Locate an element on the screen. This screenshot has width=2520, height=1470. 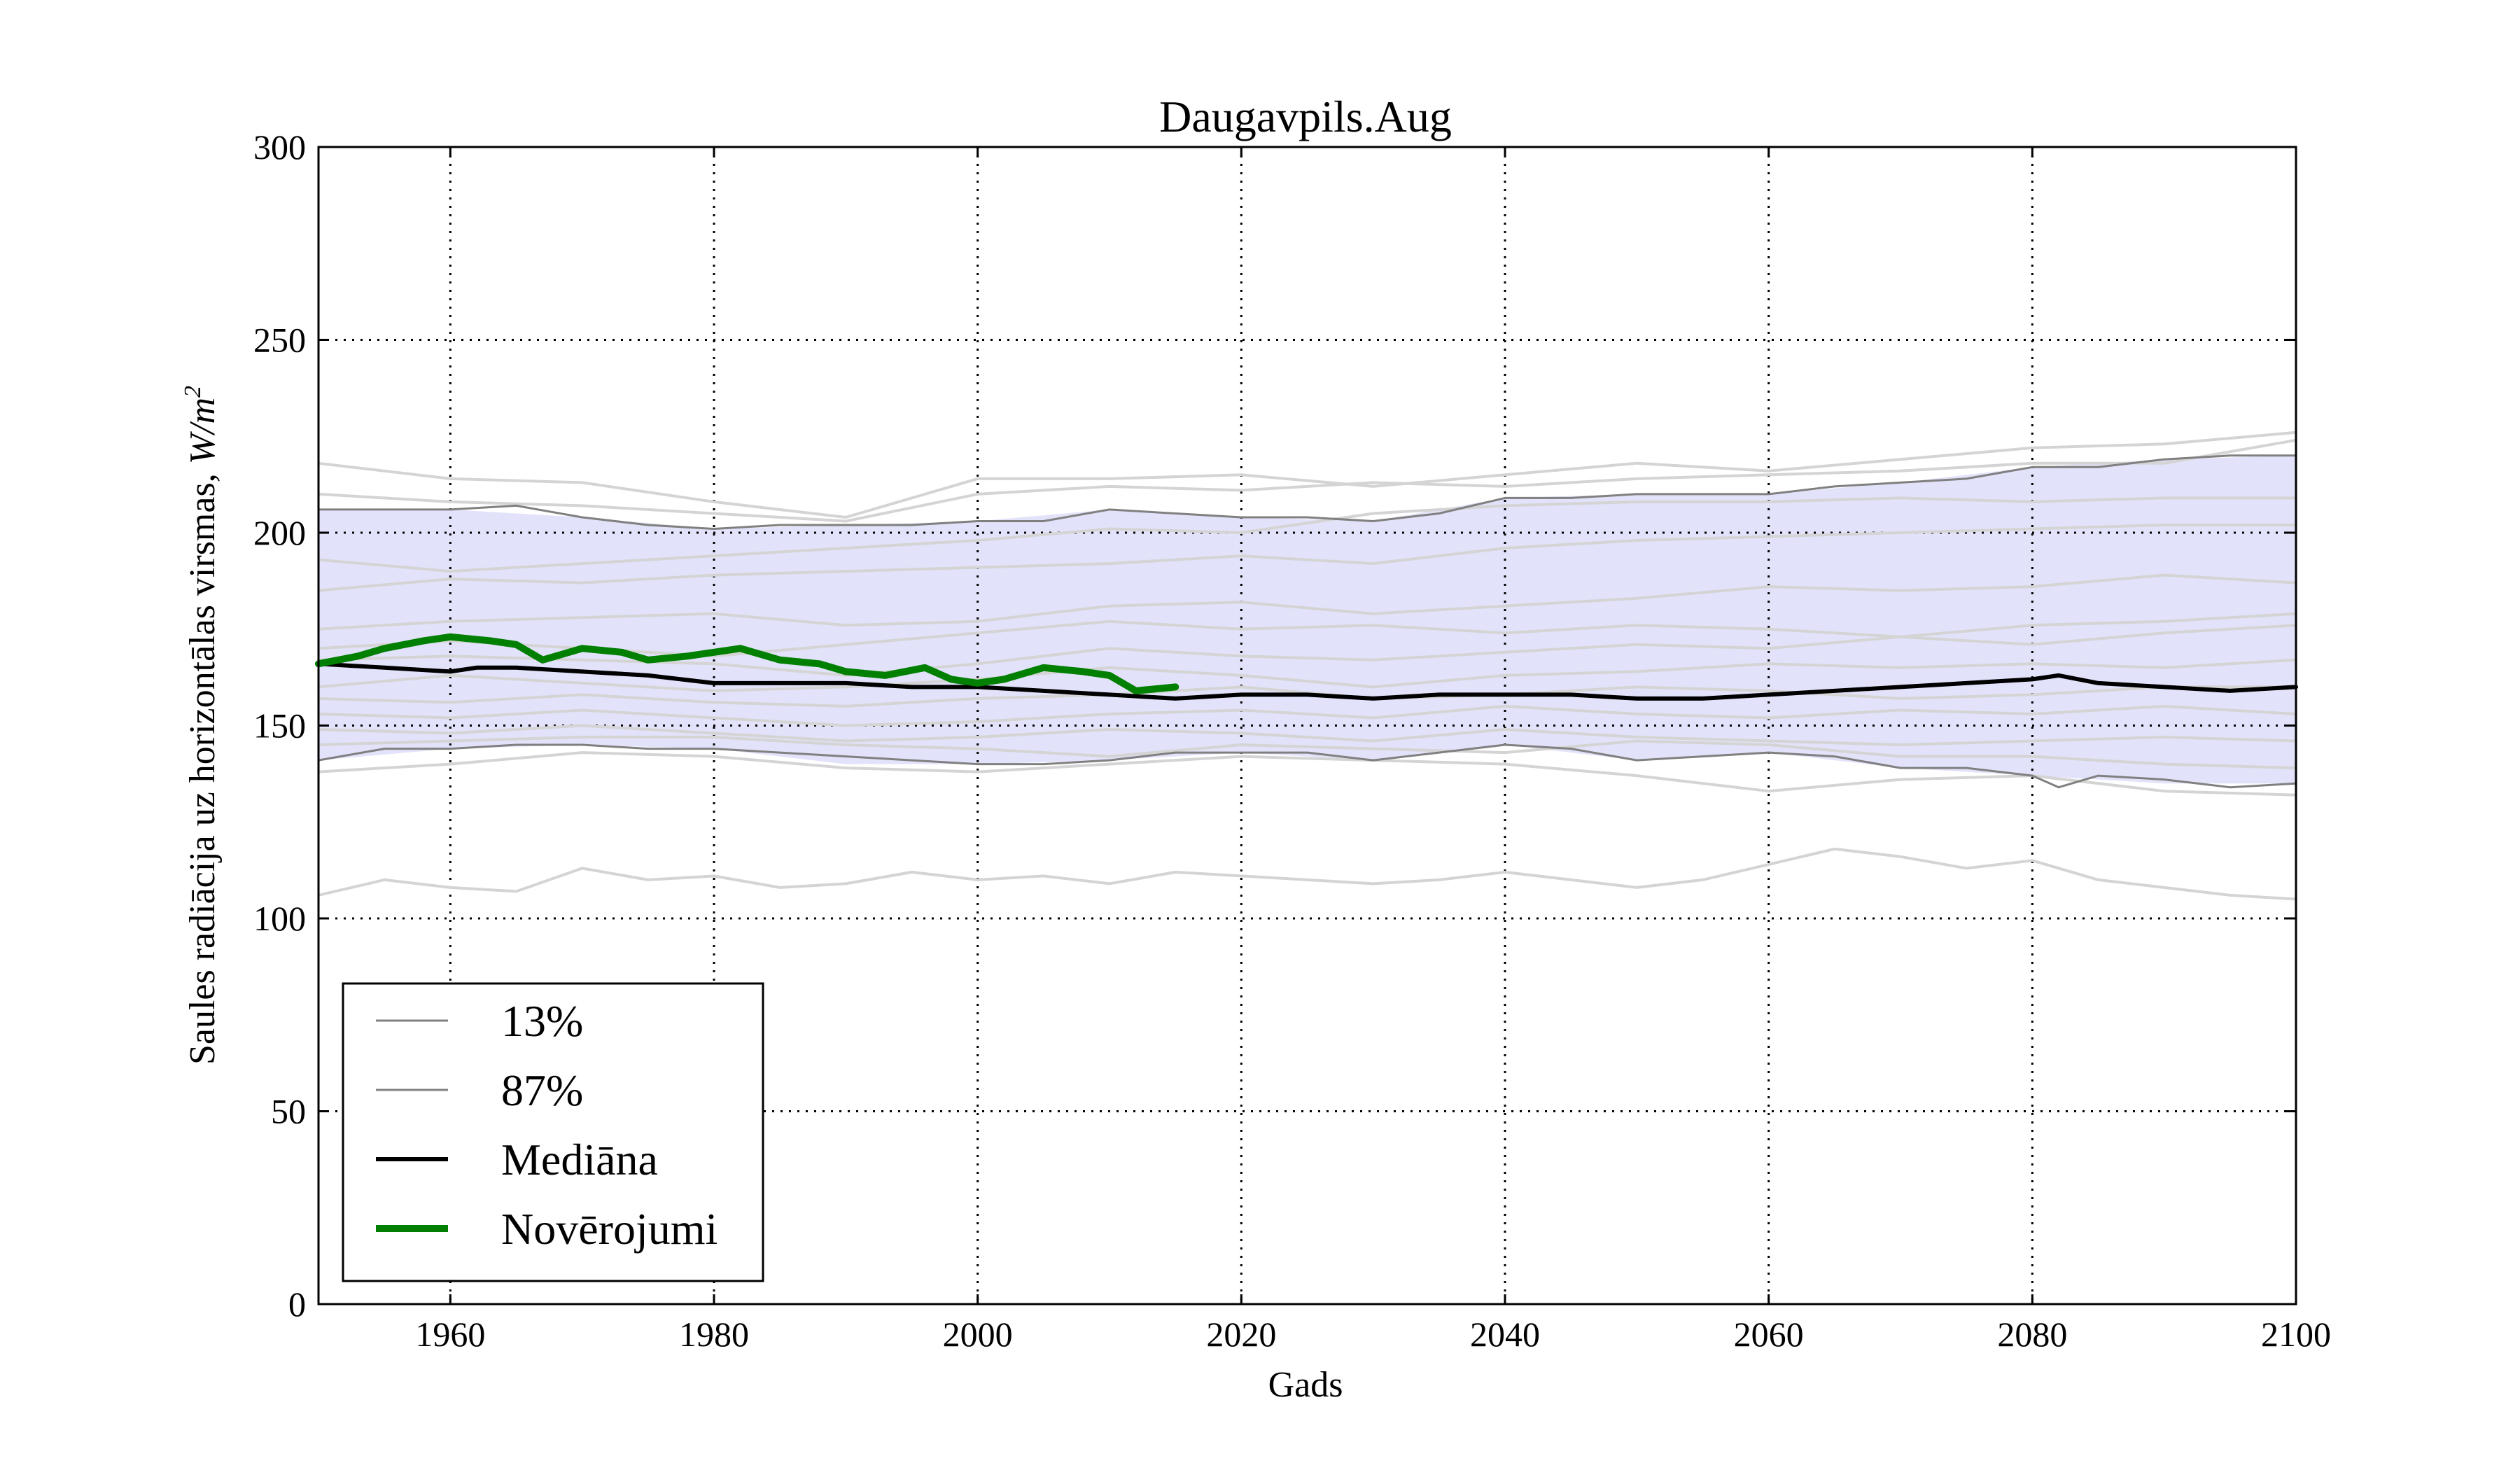
y-axis-label-exponent: 2 is located at coordinates (193, 392).